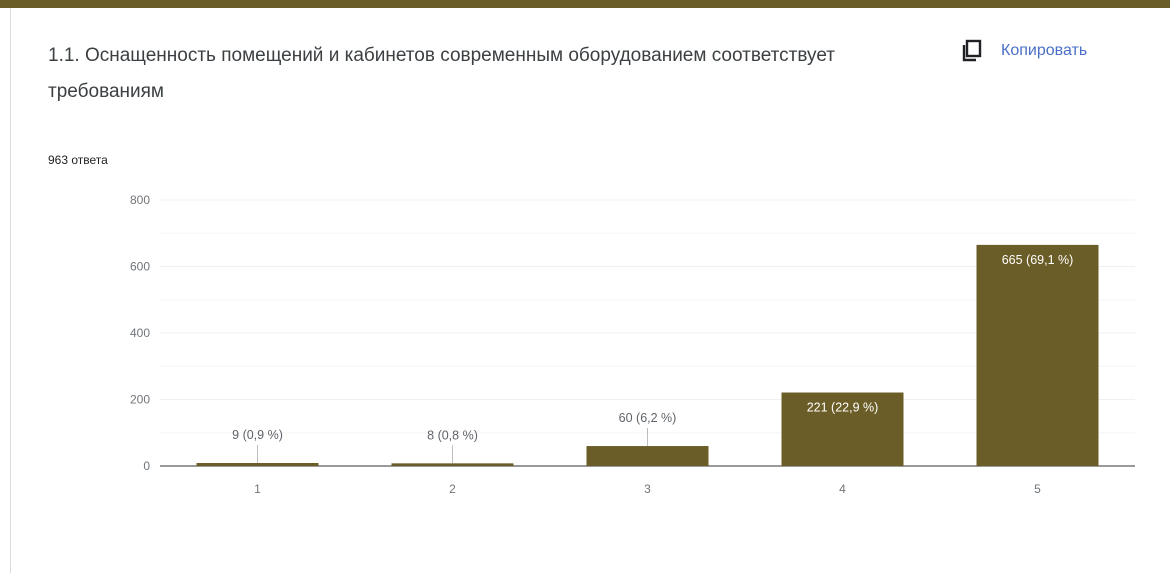  Describe the element at coordinates (452, 435) in the screenshot. I see `data-label: 8 (0,8 %)` at that location.